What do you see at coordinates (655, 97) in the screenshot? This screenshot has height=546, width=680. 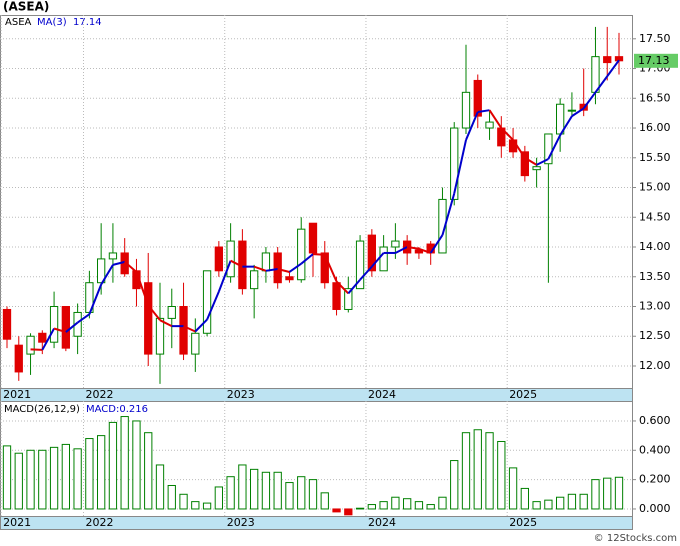 I see `y-tick-label: 16.50` at bounding box center [655, 97].